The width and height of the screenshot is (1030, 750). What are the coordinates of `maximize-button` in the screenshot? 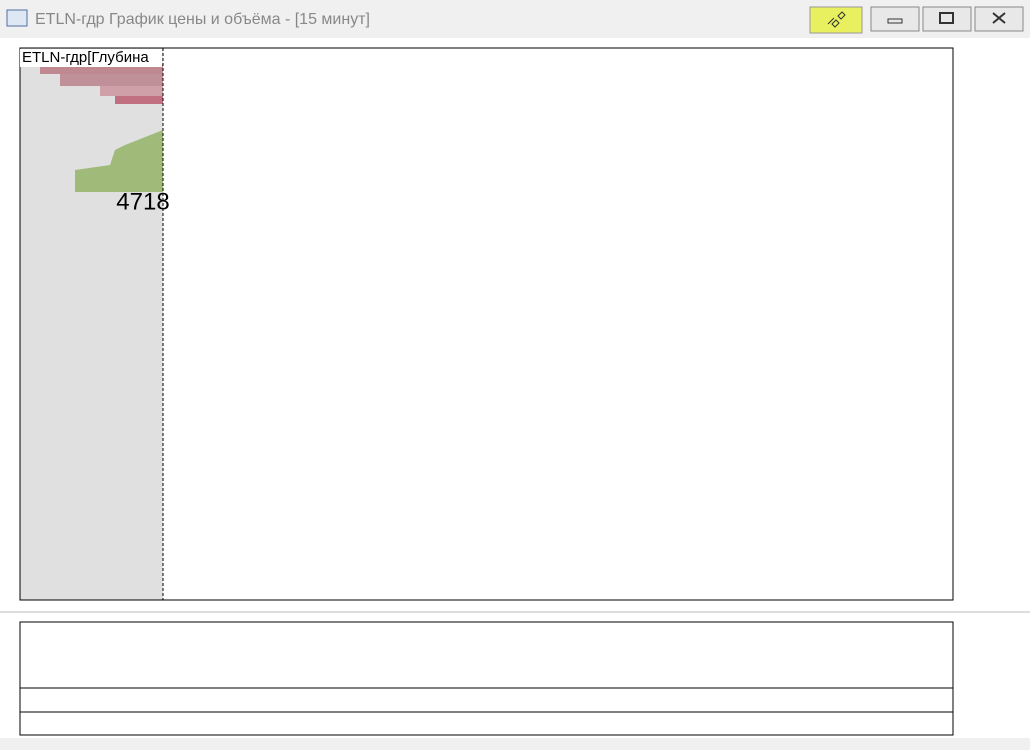 It's located at (947, 19).